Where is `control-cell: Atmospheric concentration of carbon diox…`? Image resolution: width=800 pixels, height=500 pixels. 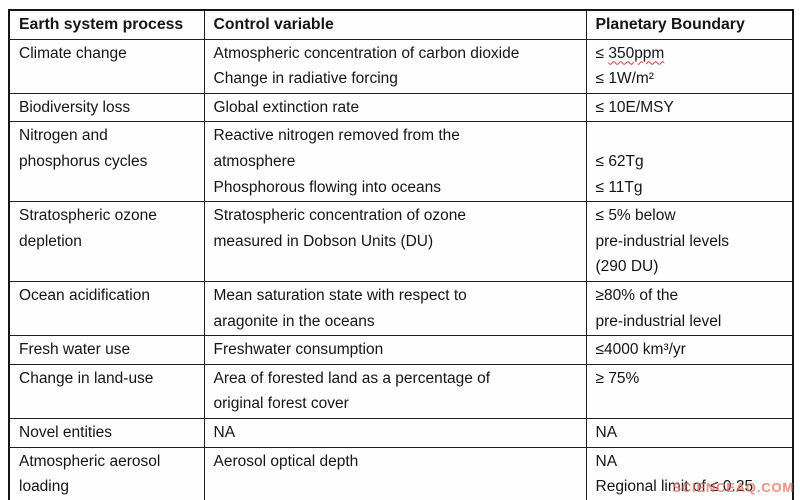 control-cell: Atmospheric concentration of carbon diox… is located at coordinates (395, 66).